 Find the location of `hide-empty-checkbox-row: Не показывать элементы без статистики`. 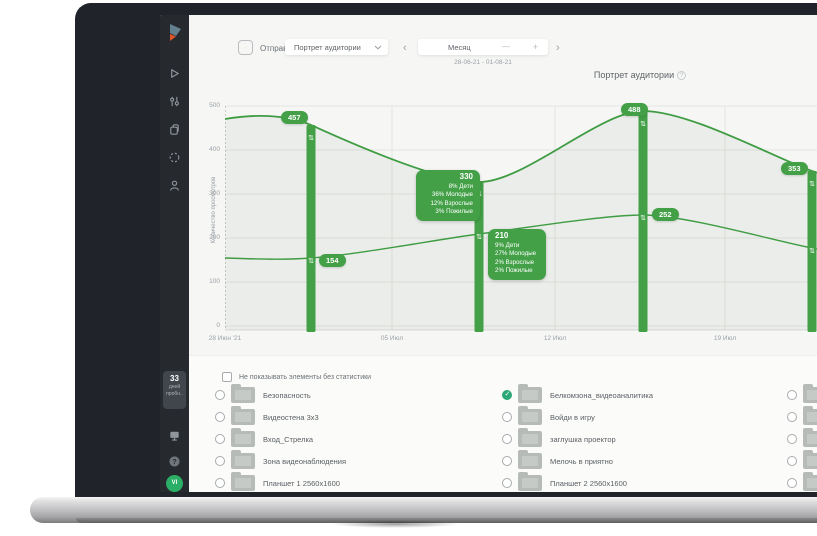

hide-empty-checkbox-row: Не показывать элементы без статистики is located at coordinates (296, 377).